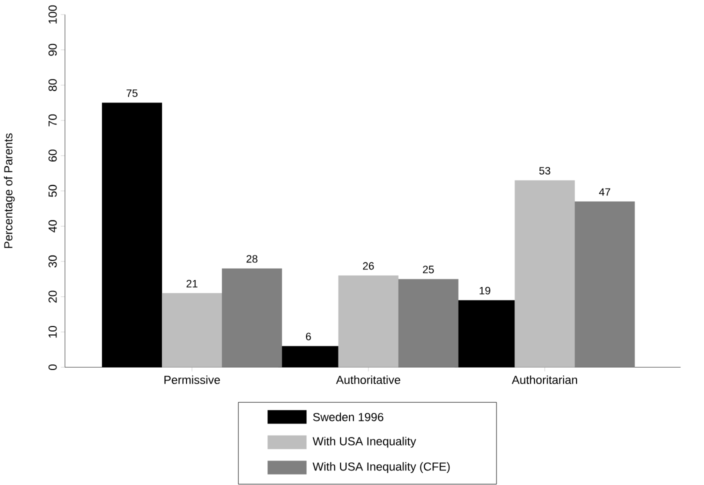 This screenshot has height=485, width=704. Describe the element at coordinates (52, 367) in the screenshot. I see `y-tick-label: 0` at that location.